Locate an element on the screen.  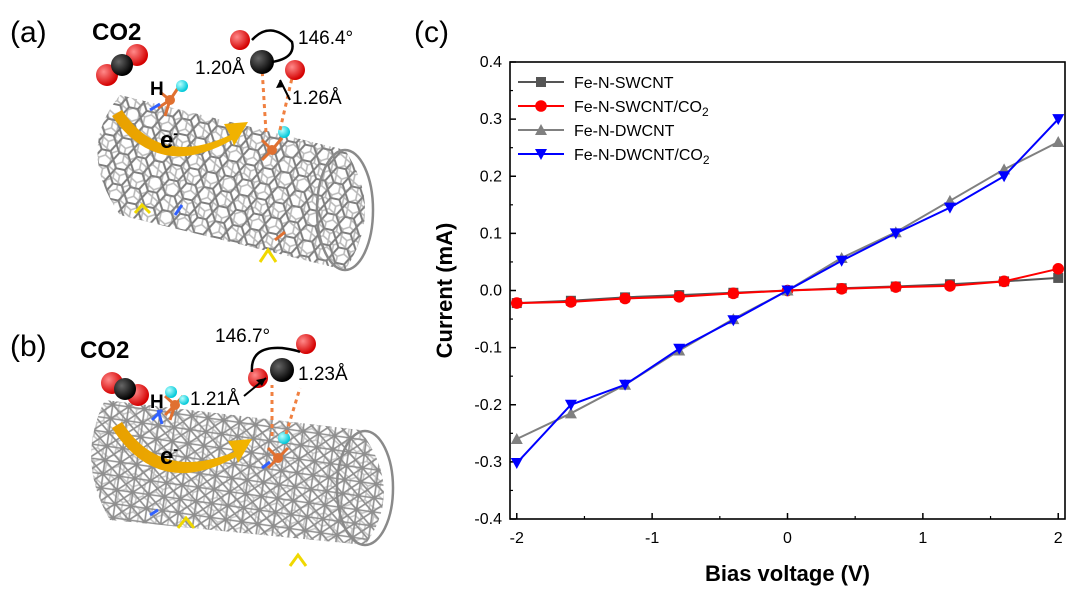
bond-right-label-b: 1.23Å is located at coordinates (323, 374).